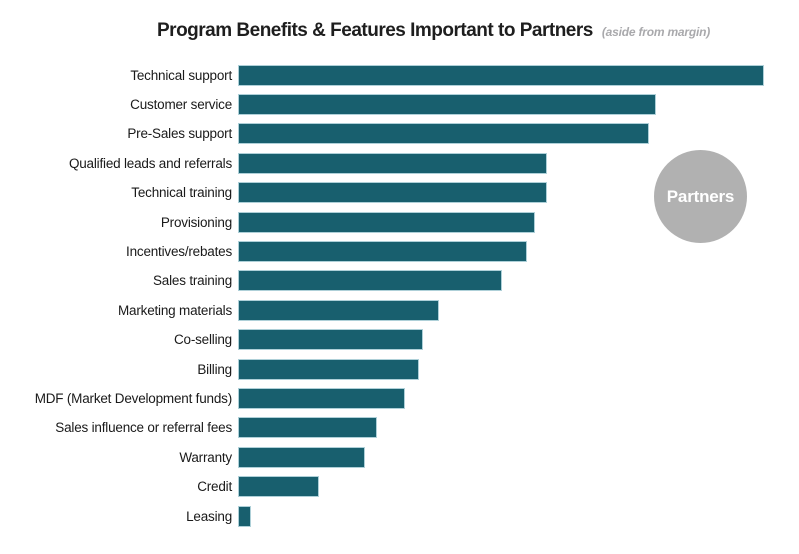 The height and width of the screenshot is (554, 799). What do you see at coordinates (399, 457) in the screenshot?
I see `chart-row: Warranty` at bounding box center [399, 457].